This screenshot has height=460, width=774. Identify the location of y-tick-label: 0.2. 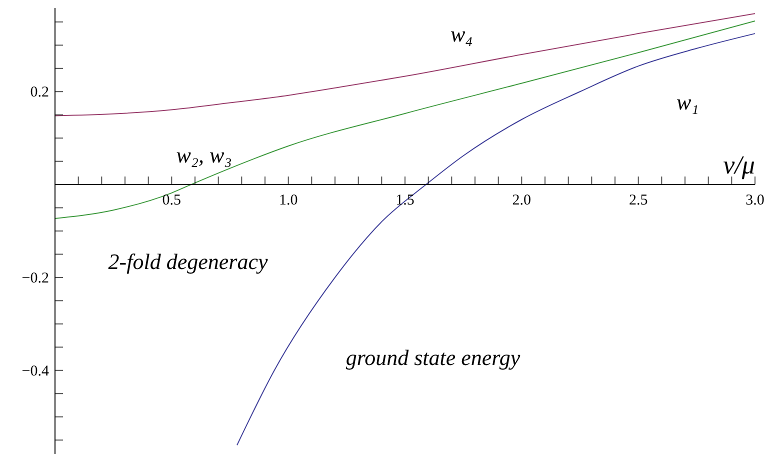
(39, 92).